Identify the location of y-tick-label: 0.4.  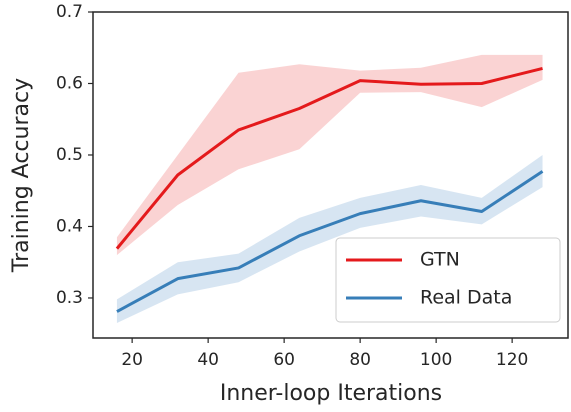
(69, 226).